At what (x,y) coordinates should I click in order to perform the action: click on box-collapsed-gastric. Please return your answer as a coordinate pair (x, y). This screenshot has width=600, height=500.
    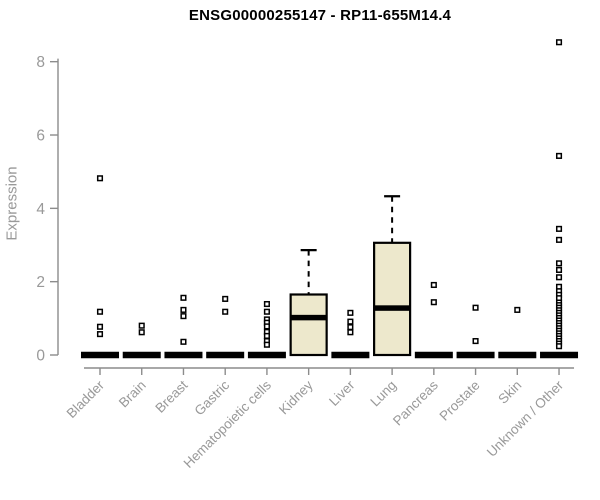
    Looking at the image, I should click on (225, 355).